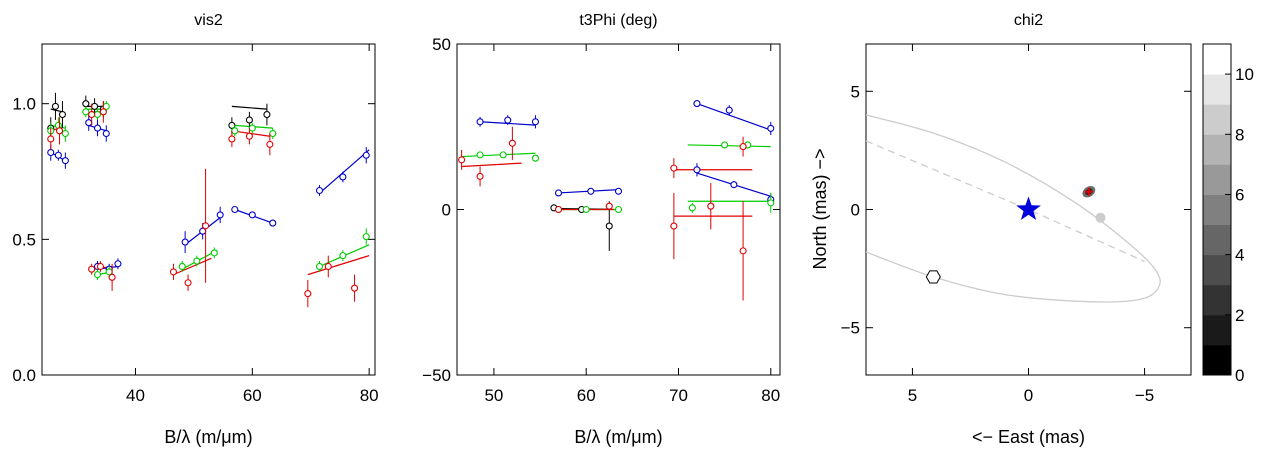 Image resolution: width=1280 pixels, height=450 pixels. Describe the element at coordinates (24, 375) in the screenshot. I see `vis2-y-tick-label: 0.0` at that location.